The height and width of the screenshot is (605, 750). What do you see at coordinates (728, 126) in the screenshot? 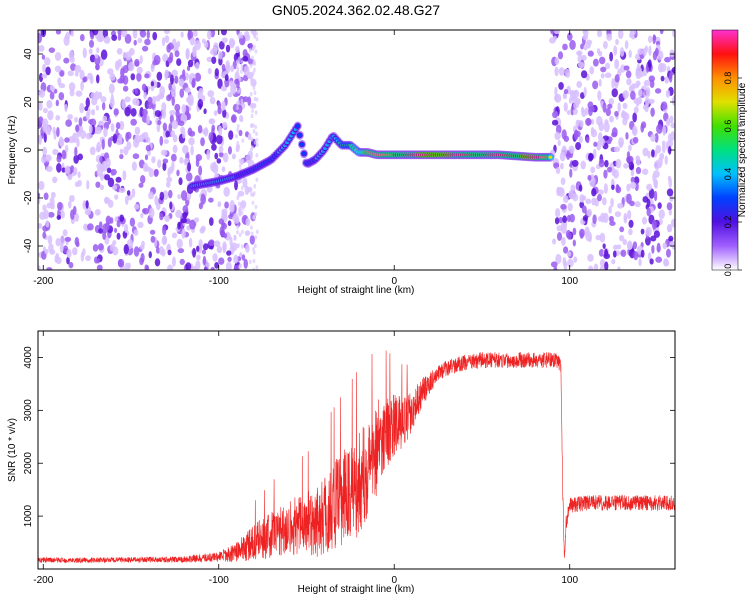
I see `colorbar-tick-label: 0.6` at bounding box center [728, 126].